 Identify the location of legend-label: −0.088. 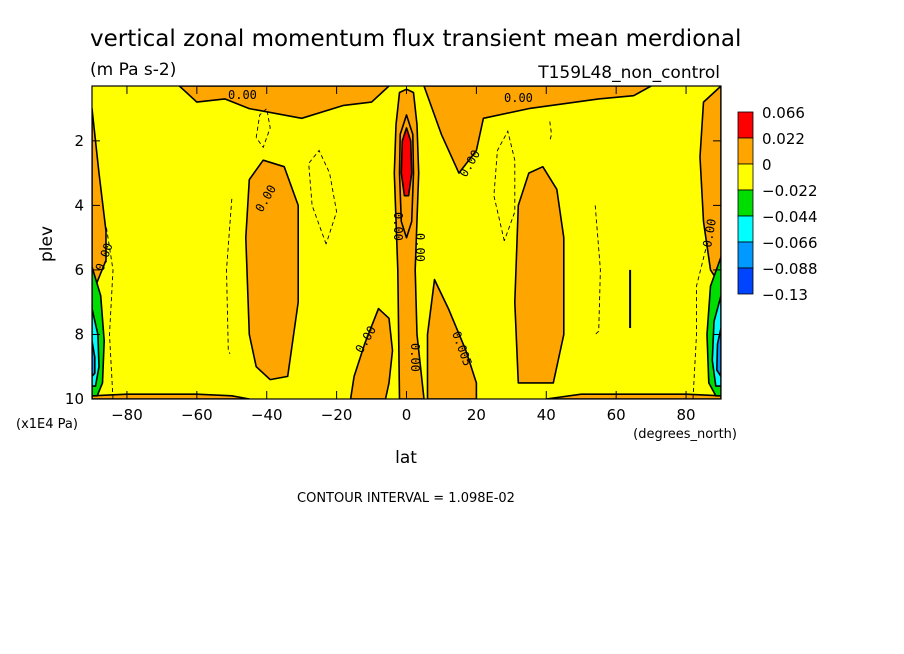
(790, 269).